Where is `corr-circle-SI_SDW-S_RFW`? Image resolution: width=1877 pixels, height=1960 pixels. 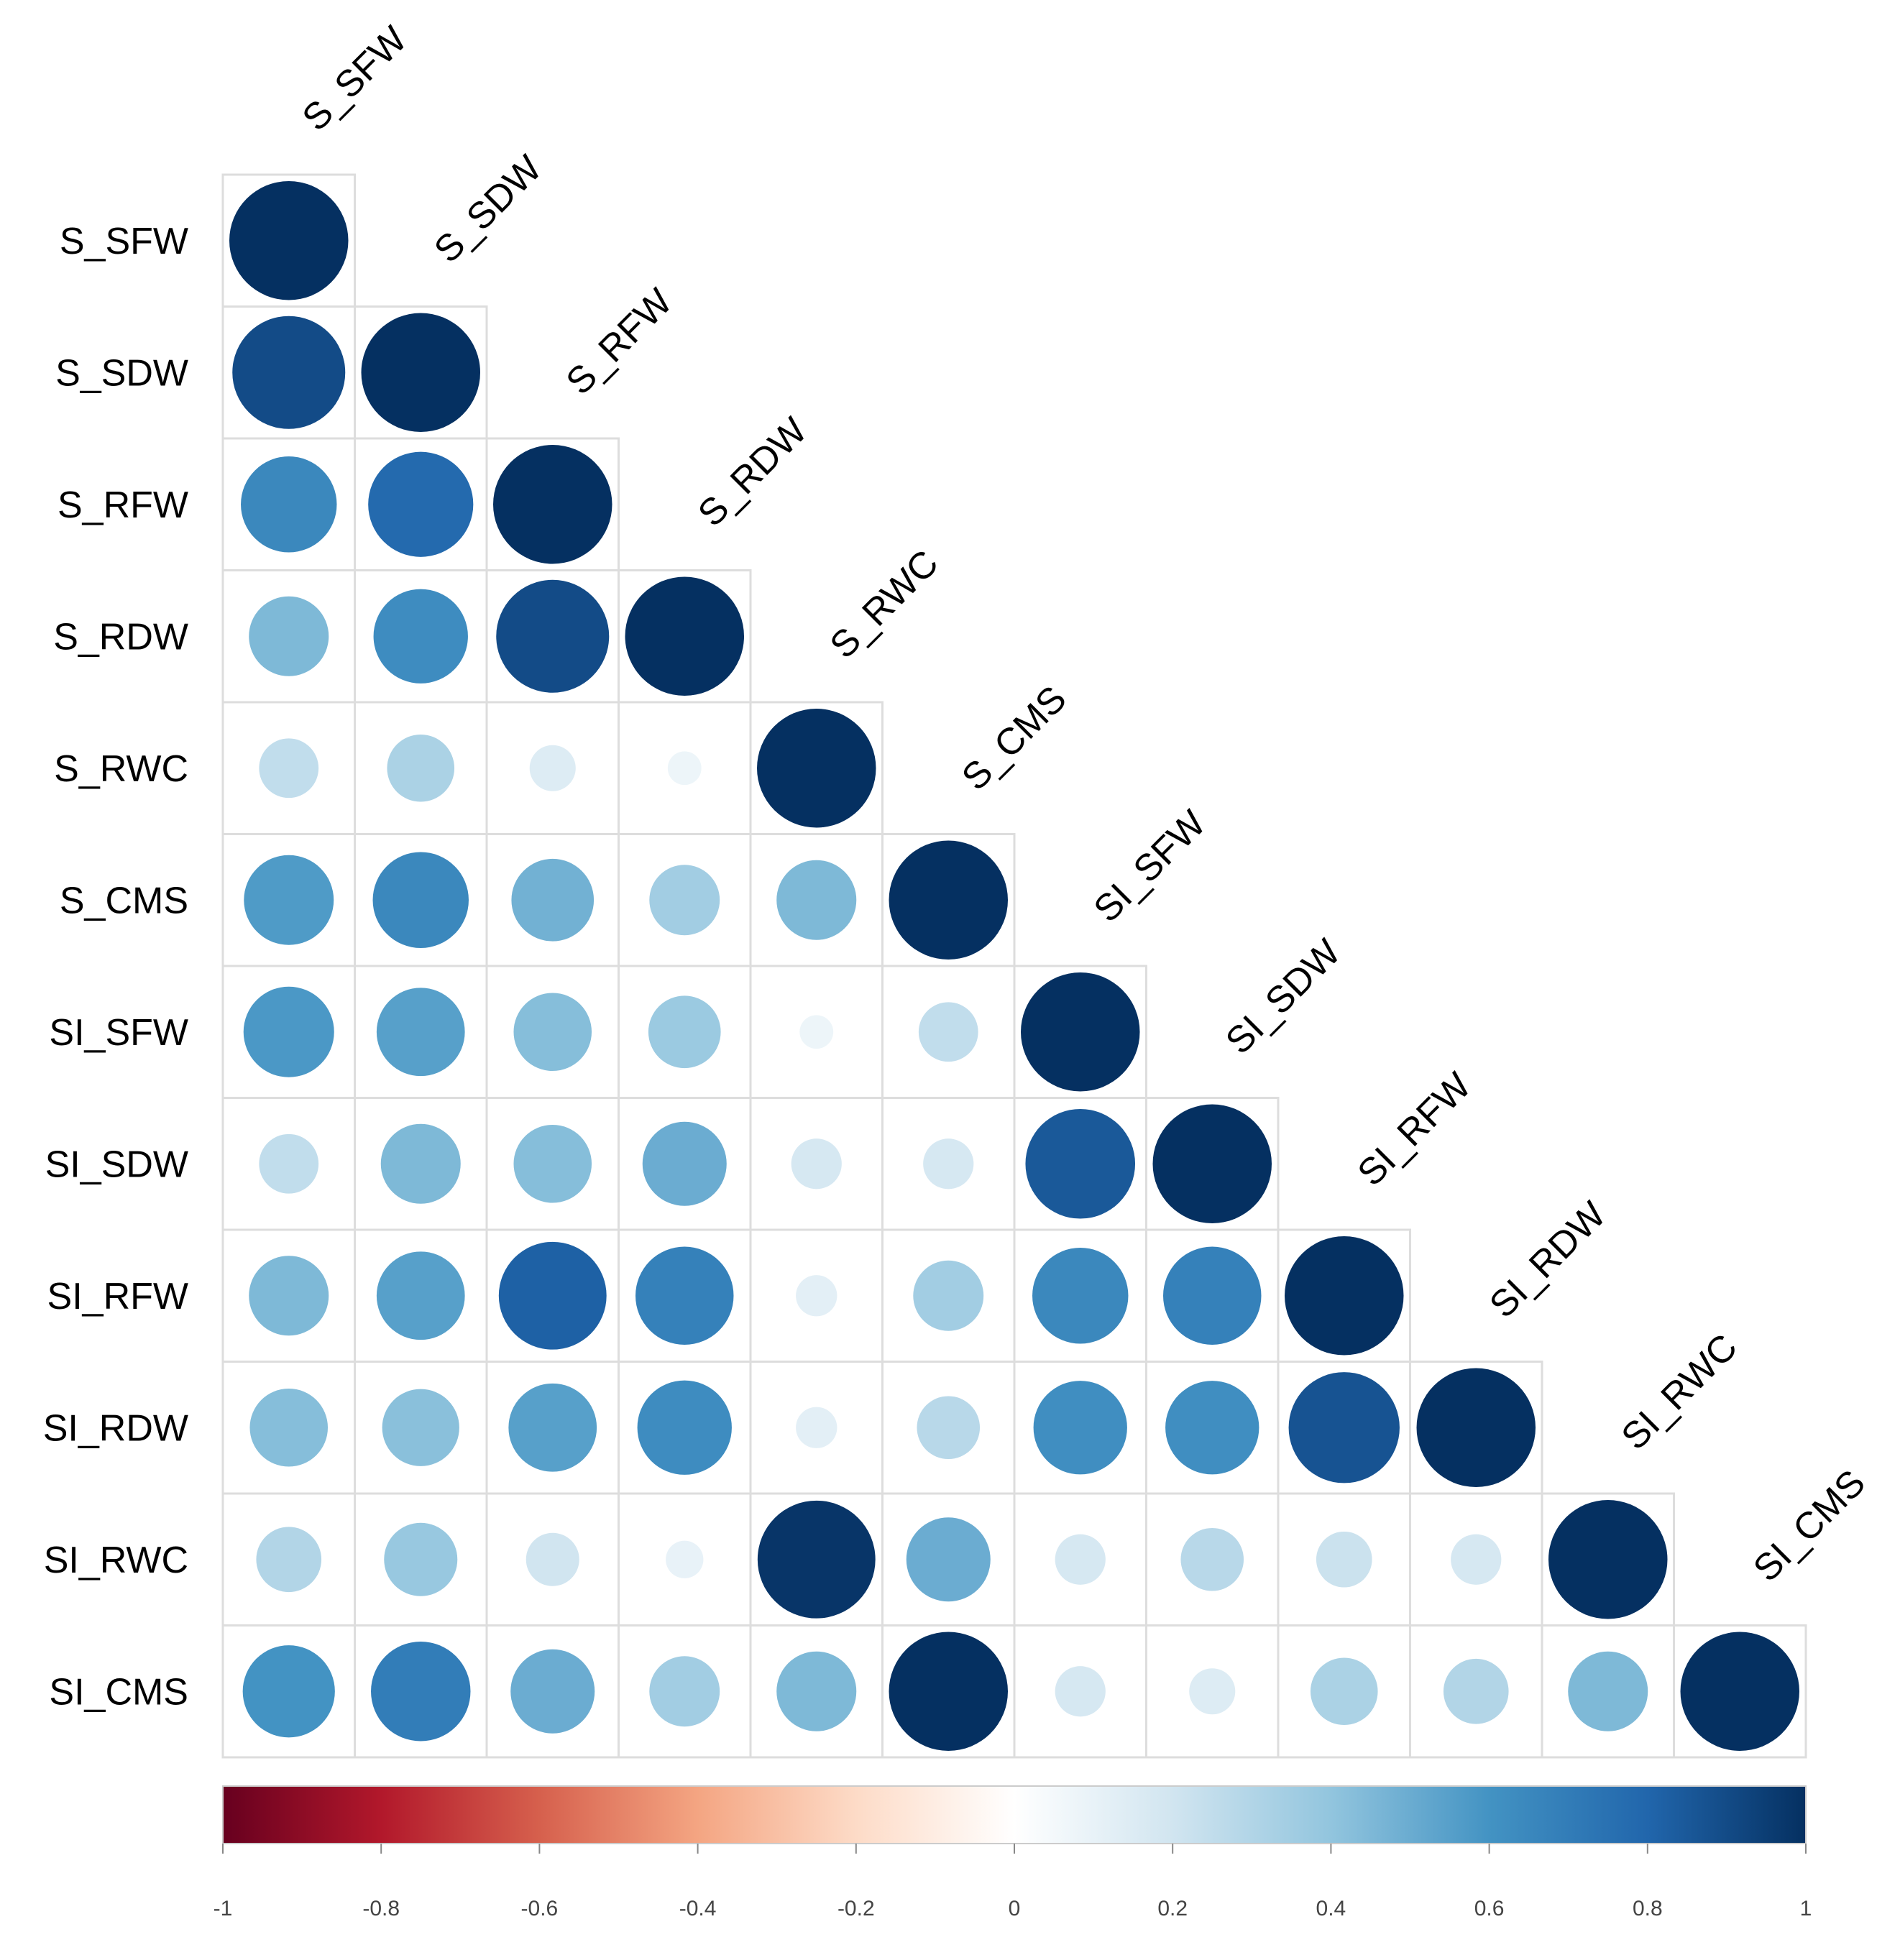
corr-circle-SI_SDW-S_RFW is located at coordinates (552, 1163).